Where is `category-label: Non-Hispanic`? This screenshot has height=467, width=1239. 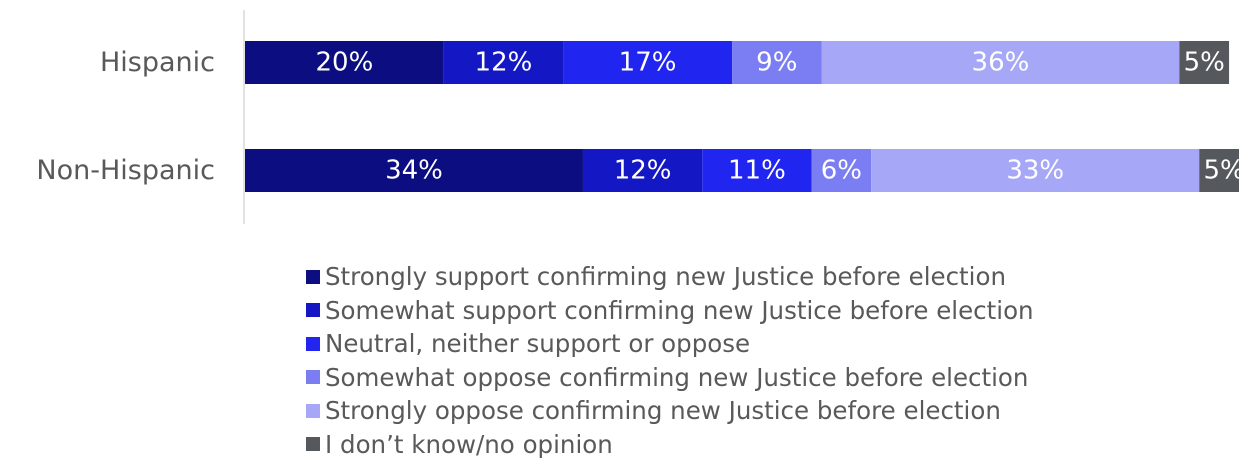 category-label: Non-Hispanic is located at coordinates (125, 170).